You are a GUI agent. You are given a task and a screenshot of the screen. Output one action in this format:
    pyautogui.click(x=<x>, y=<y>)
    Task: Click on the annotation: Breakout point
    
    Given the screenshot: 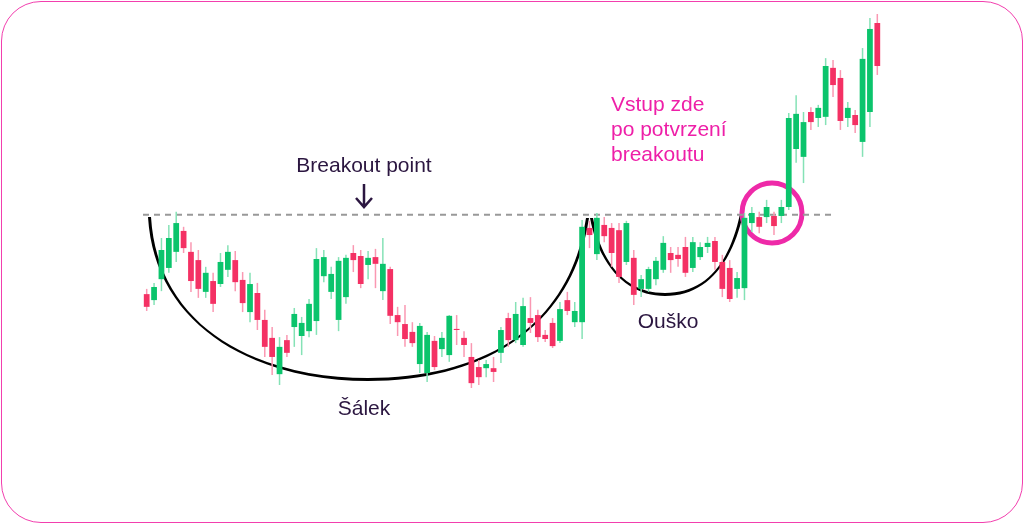 What is the action you would take?
    pyautogui.click(x=364, y=164)
    